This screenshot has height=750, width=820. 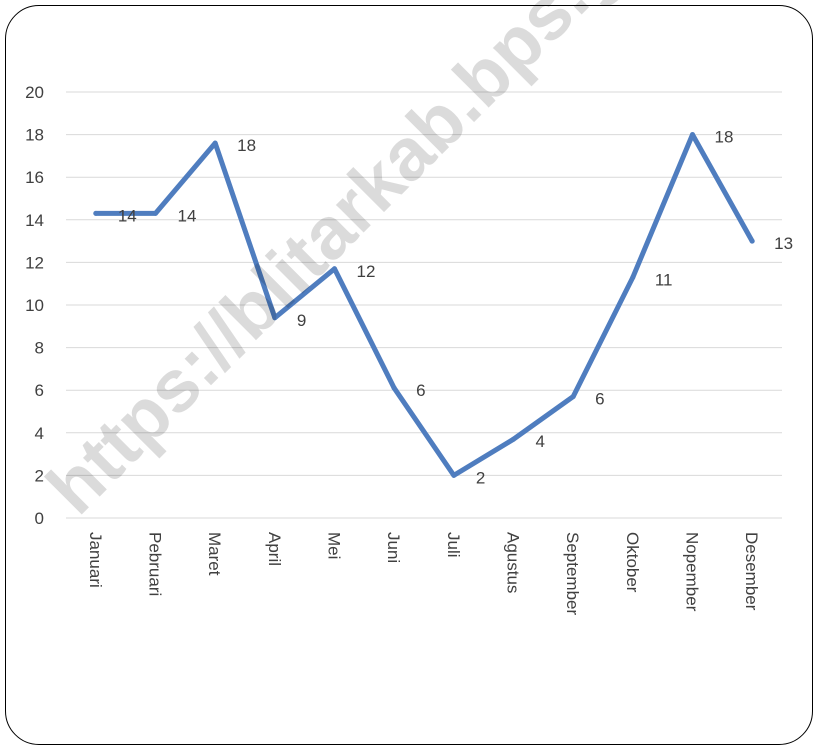 I want to click on x-tick-label: Desember, so click(x=751, y=571).